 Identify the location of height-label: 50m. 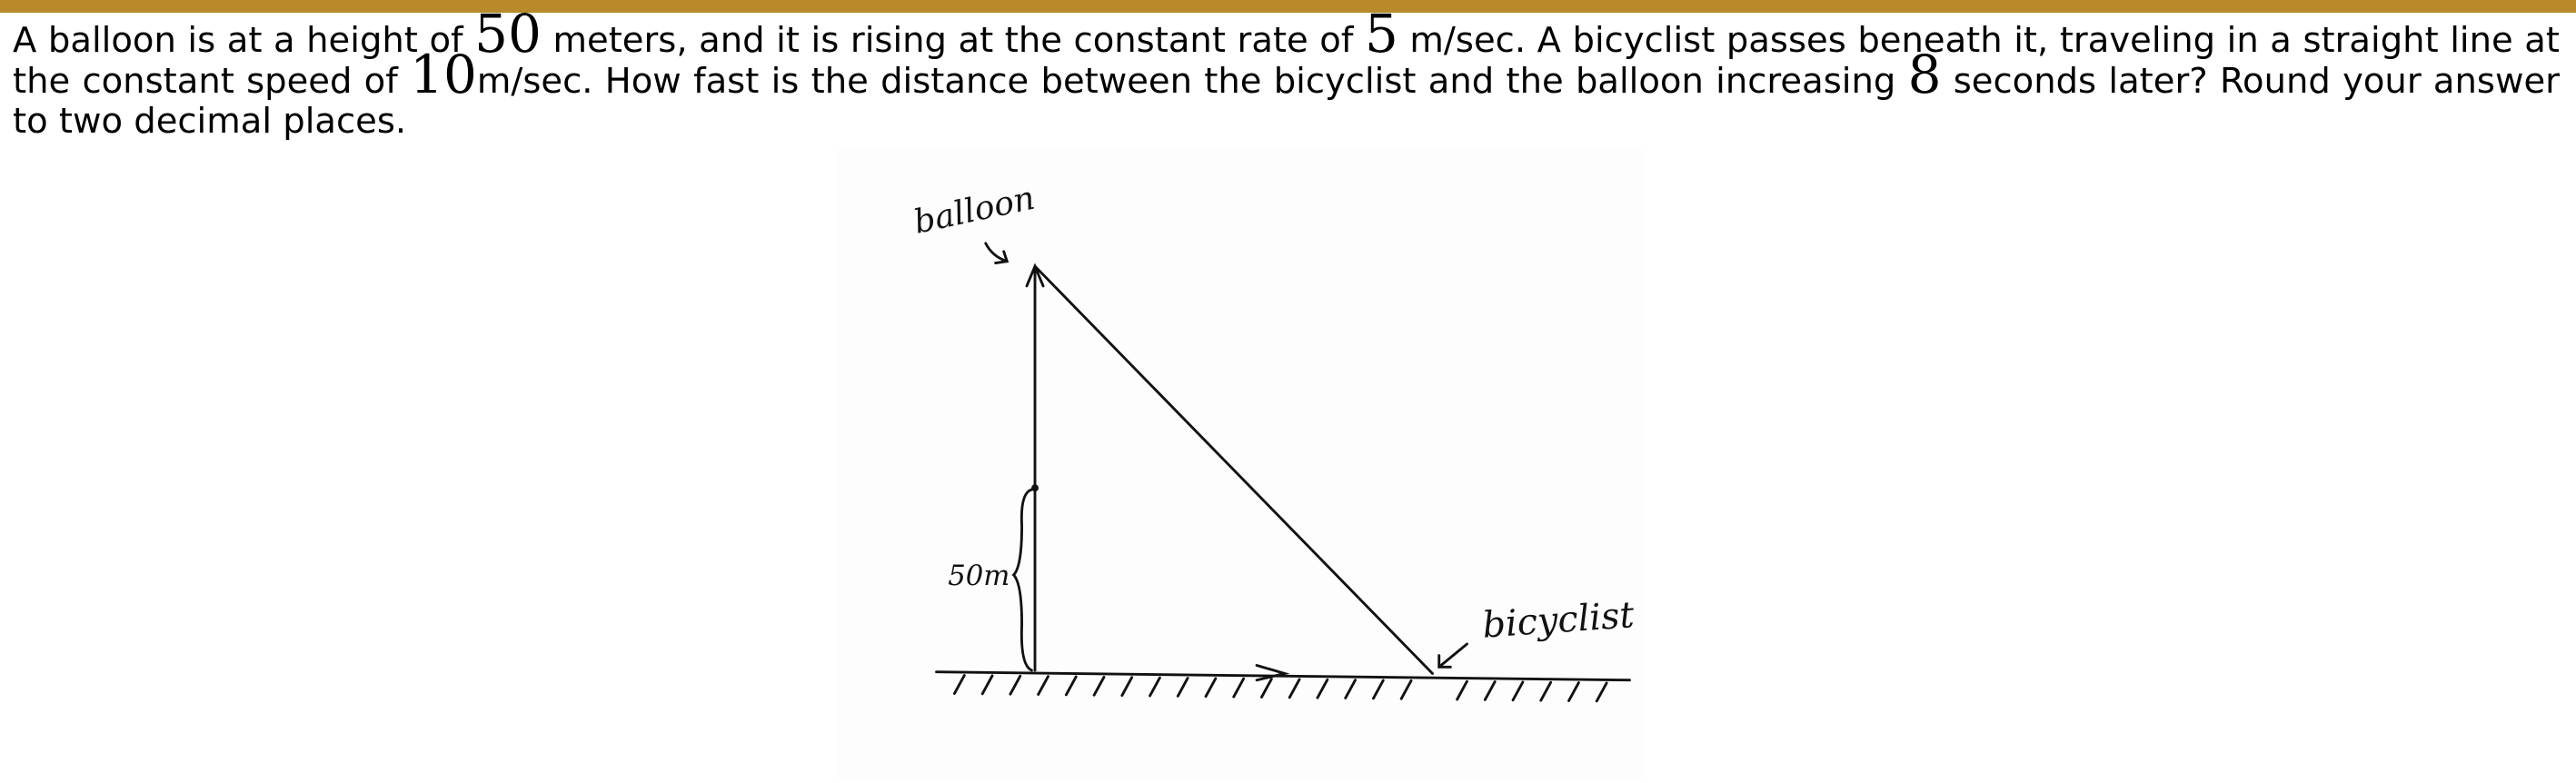
(979, 576).